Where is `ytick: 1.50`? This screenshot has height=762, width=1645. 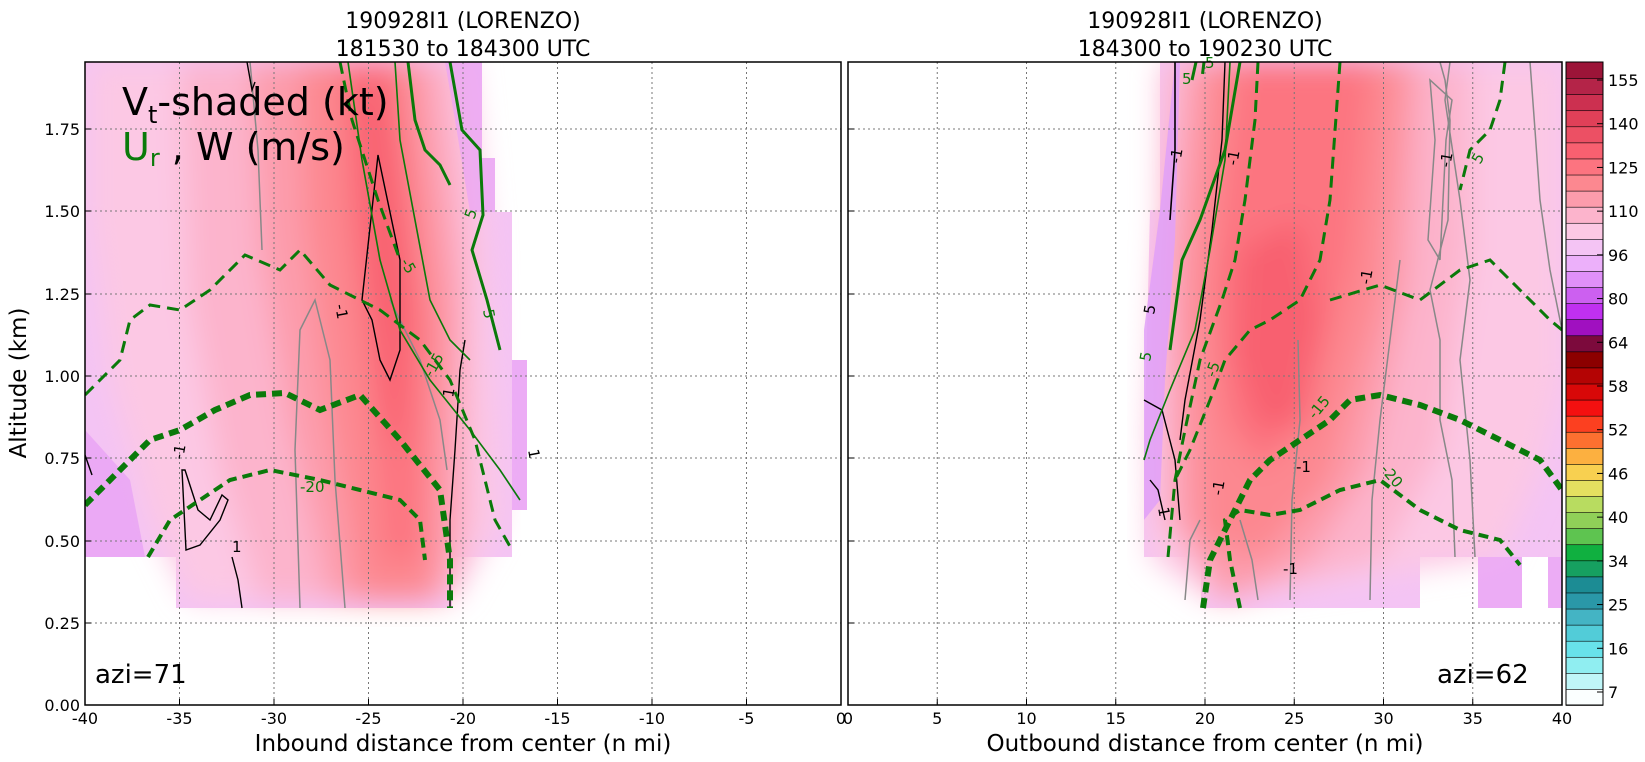
ytick: 1.50 is located at coordinates (62, 211).